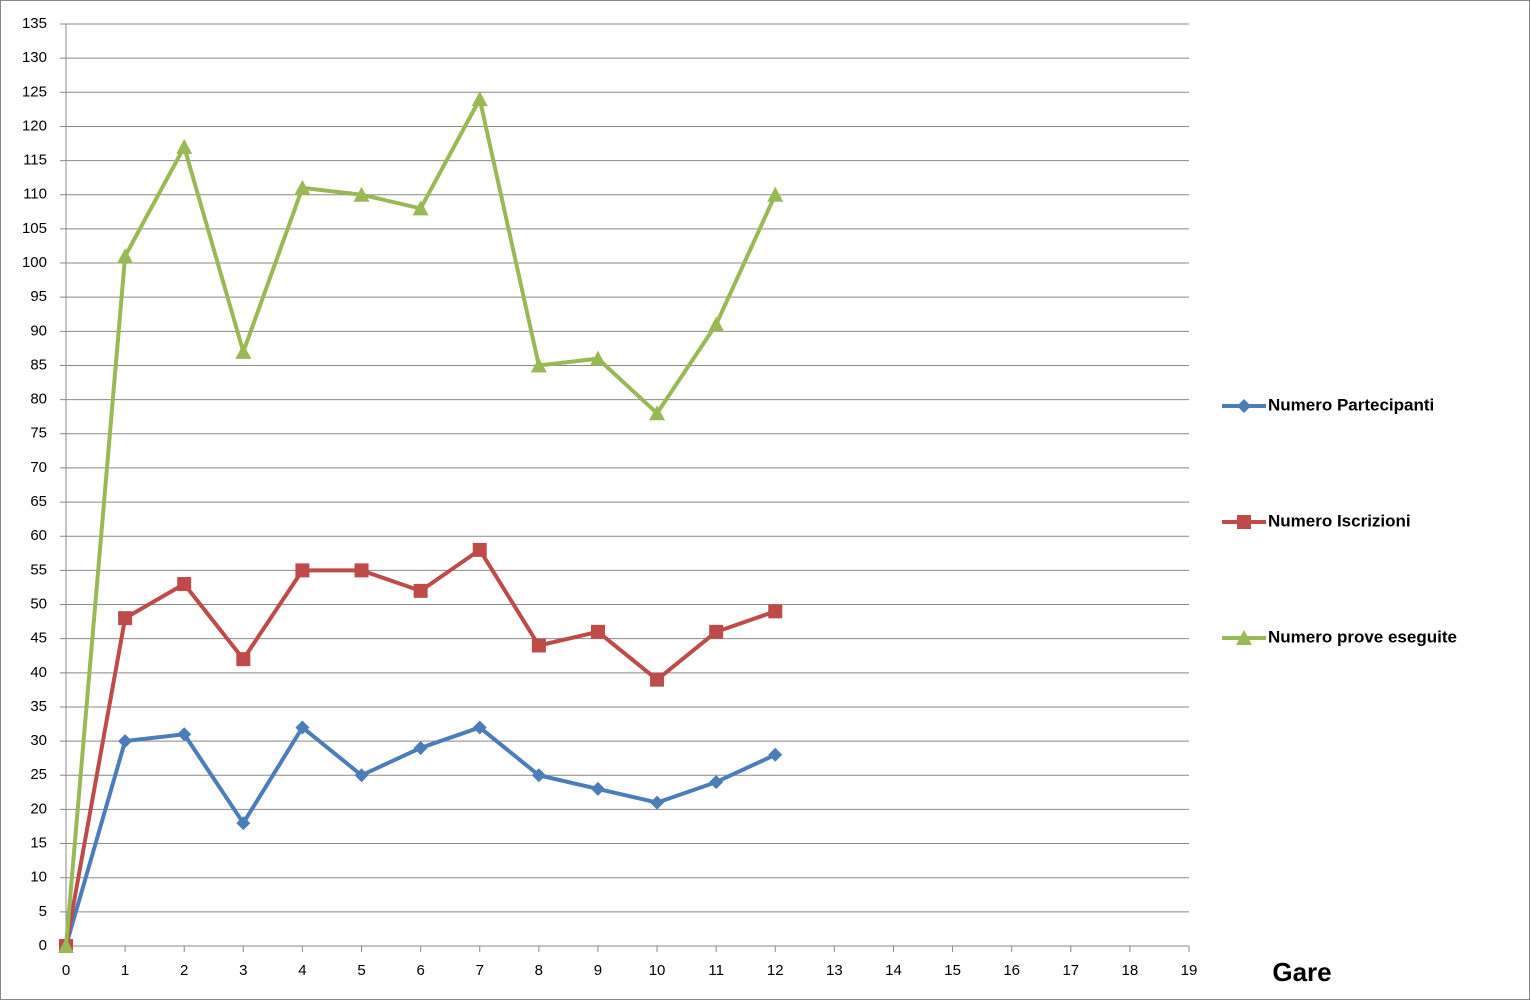 This screenshot has width=1530, height=1000. Describe the element at coordinates (34, 228) in the screenshot. I see `y-tick-label: 105` at that location.